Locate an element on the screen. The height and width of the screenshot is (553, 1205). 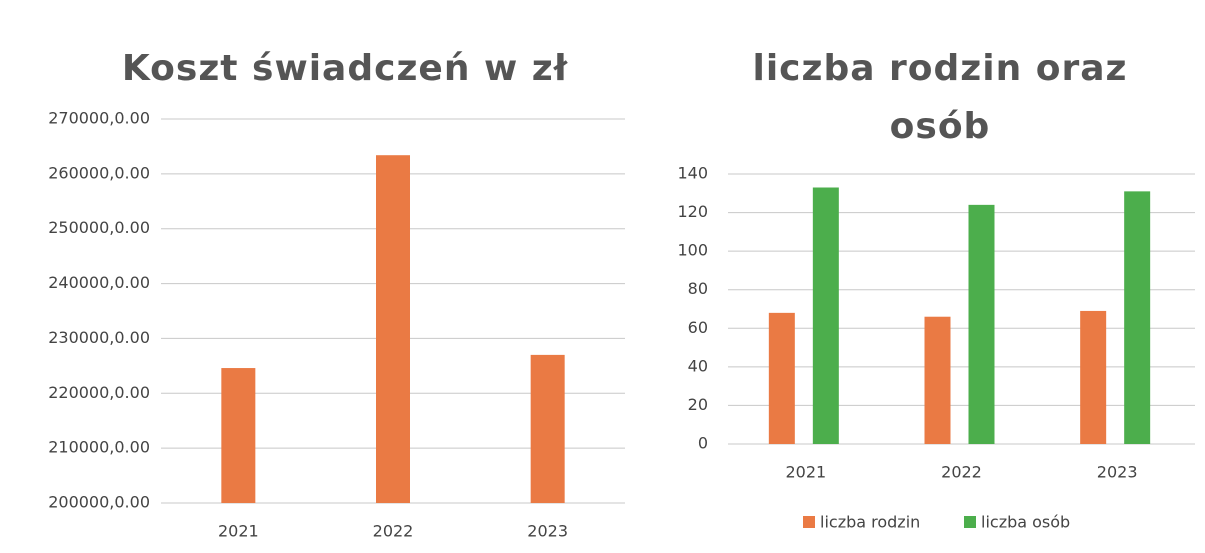
legend-label: liczba osób is located at coordinates (1025, 522).